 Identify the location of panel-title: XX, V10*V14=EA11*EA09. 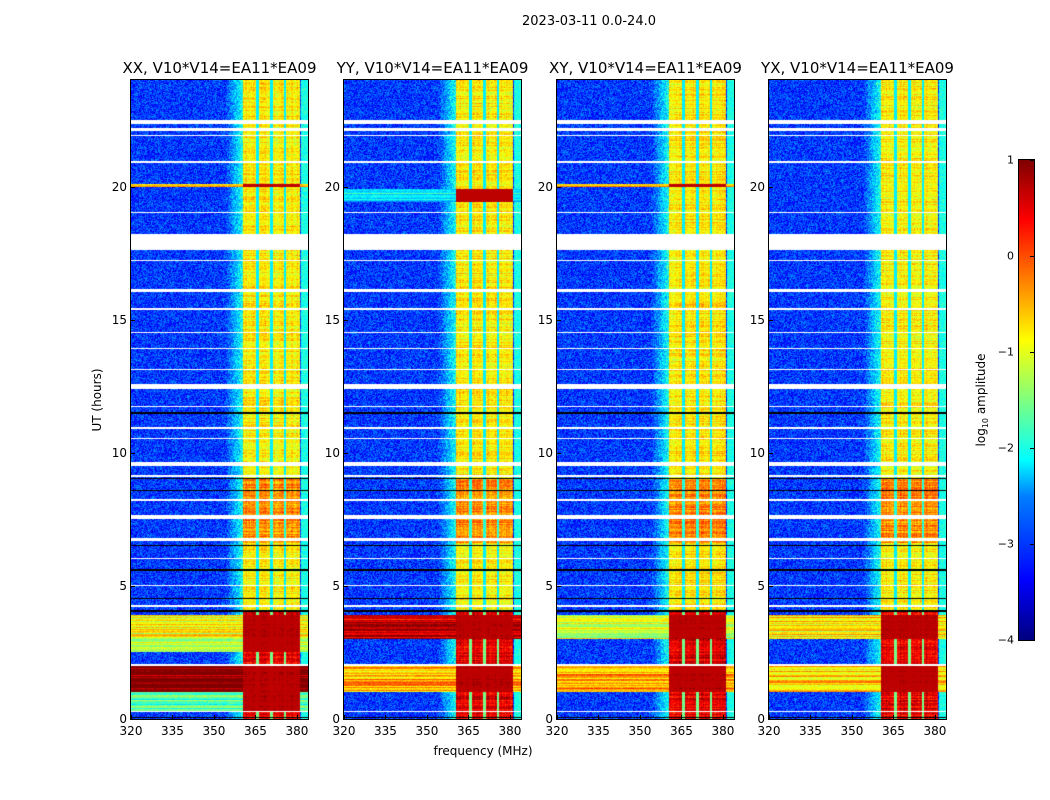
(219, 68).